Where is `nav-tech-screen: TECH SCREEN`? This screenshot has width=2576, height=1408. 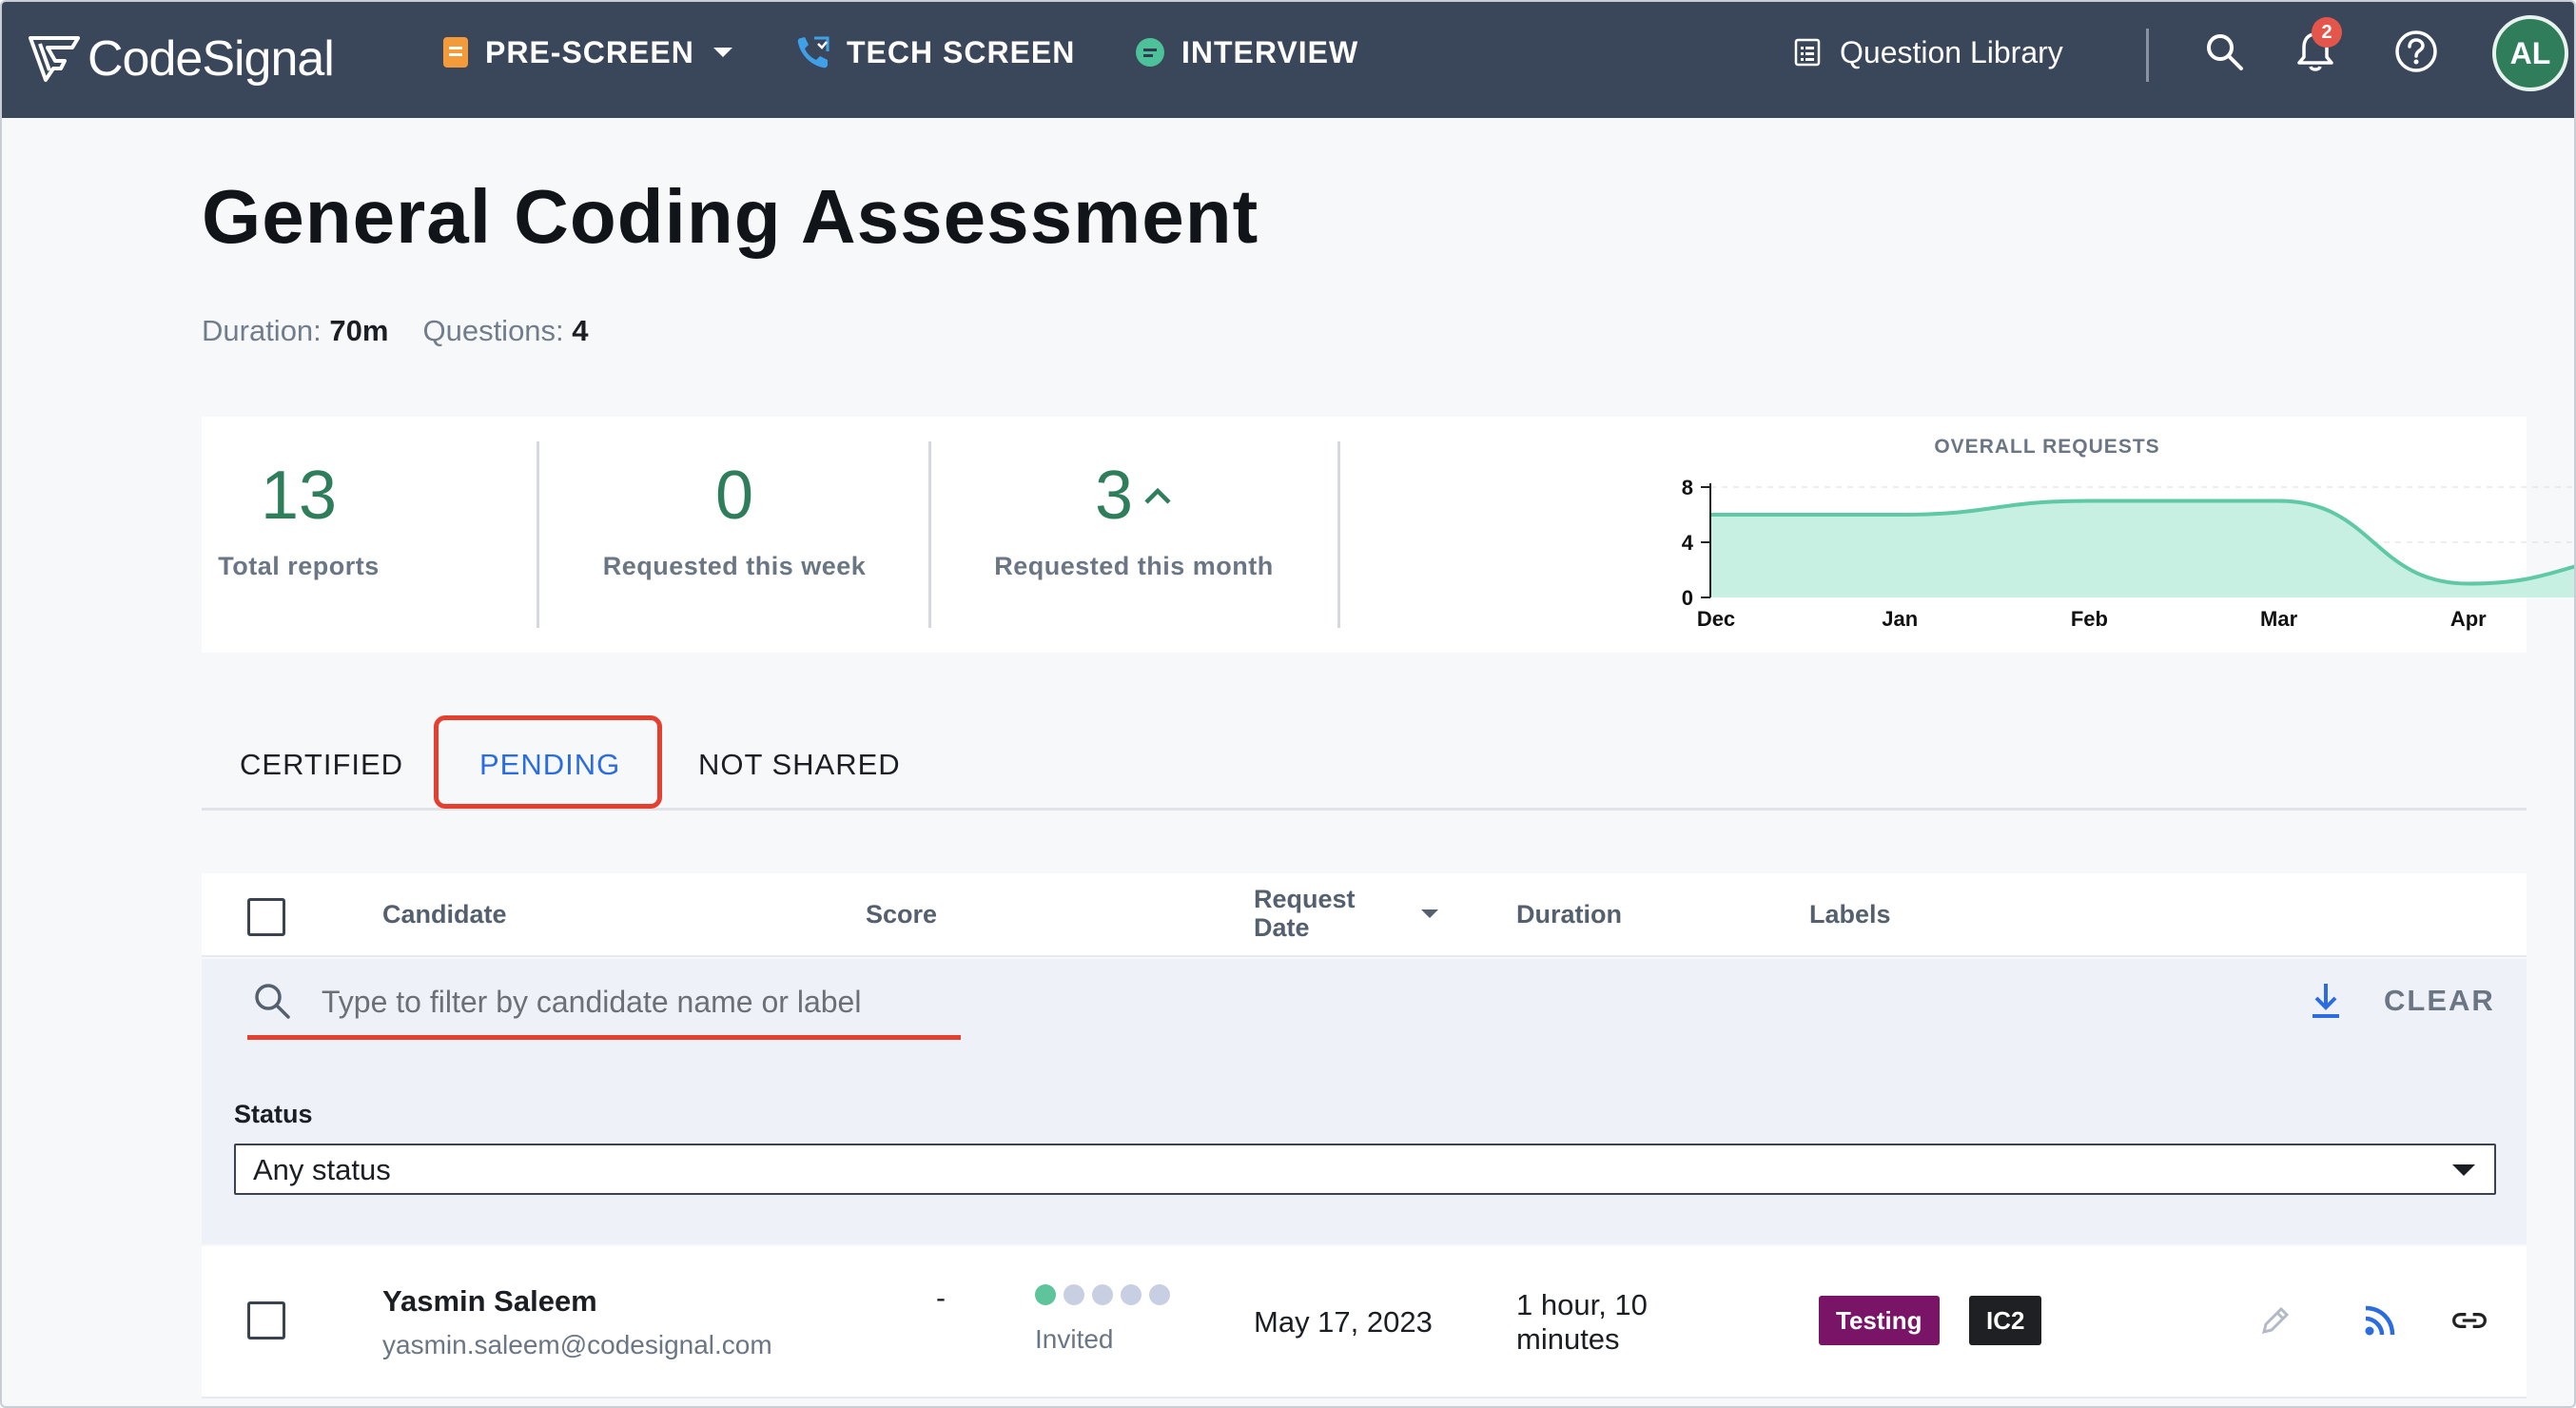
nav-tech-screen: TECH SCREEN is located at coordinates (935, 52).